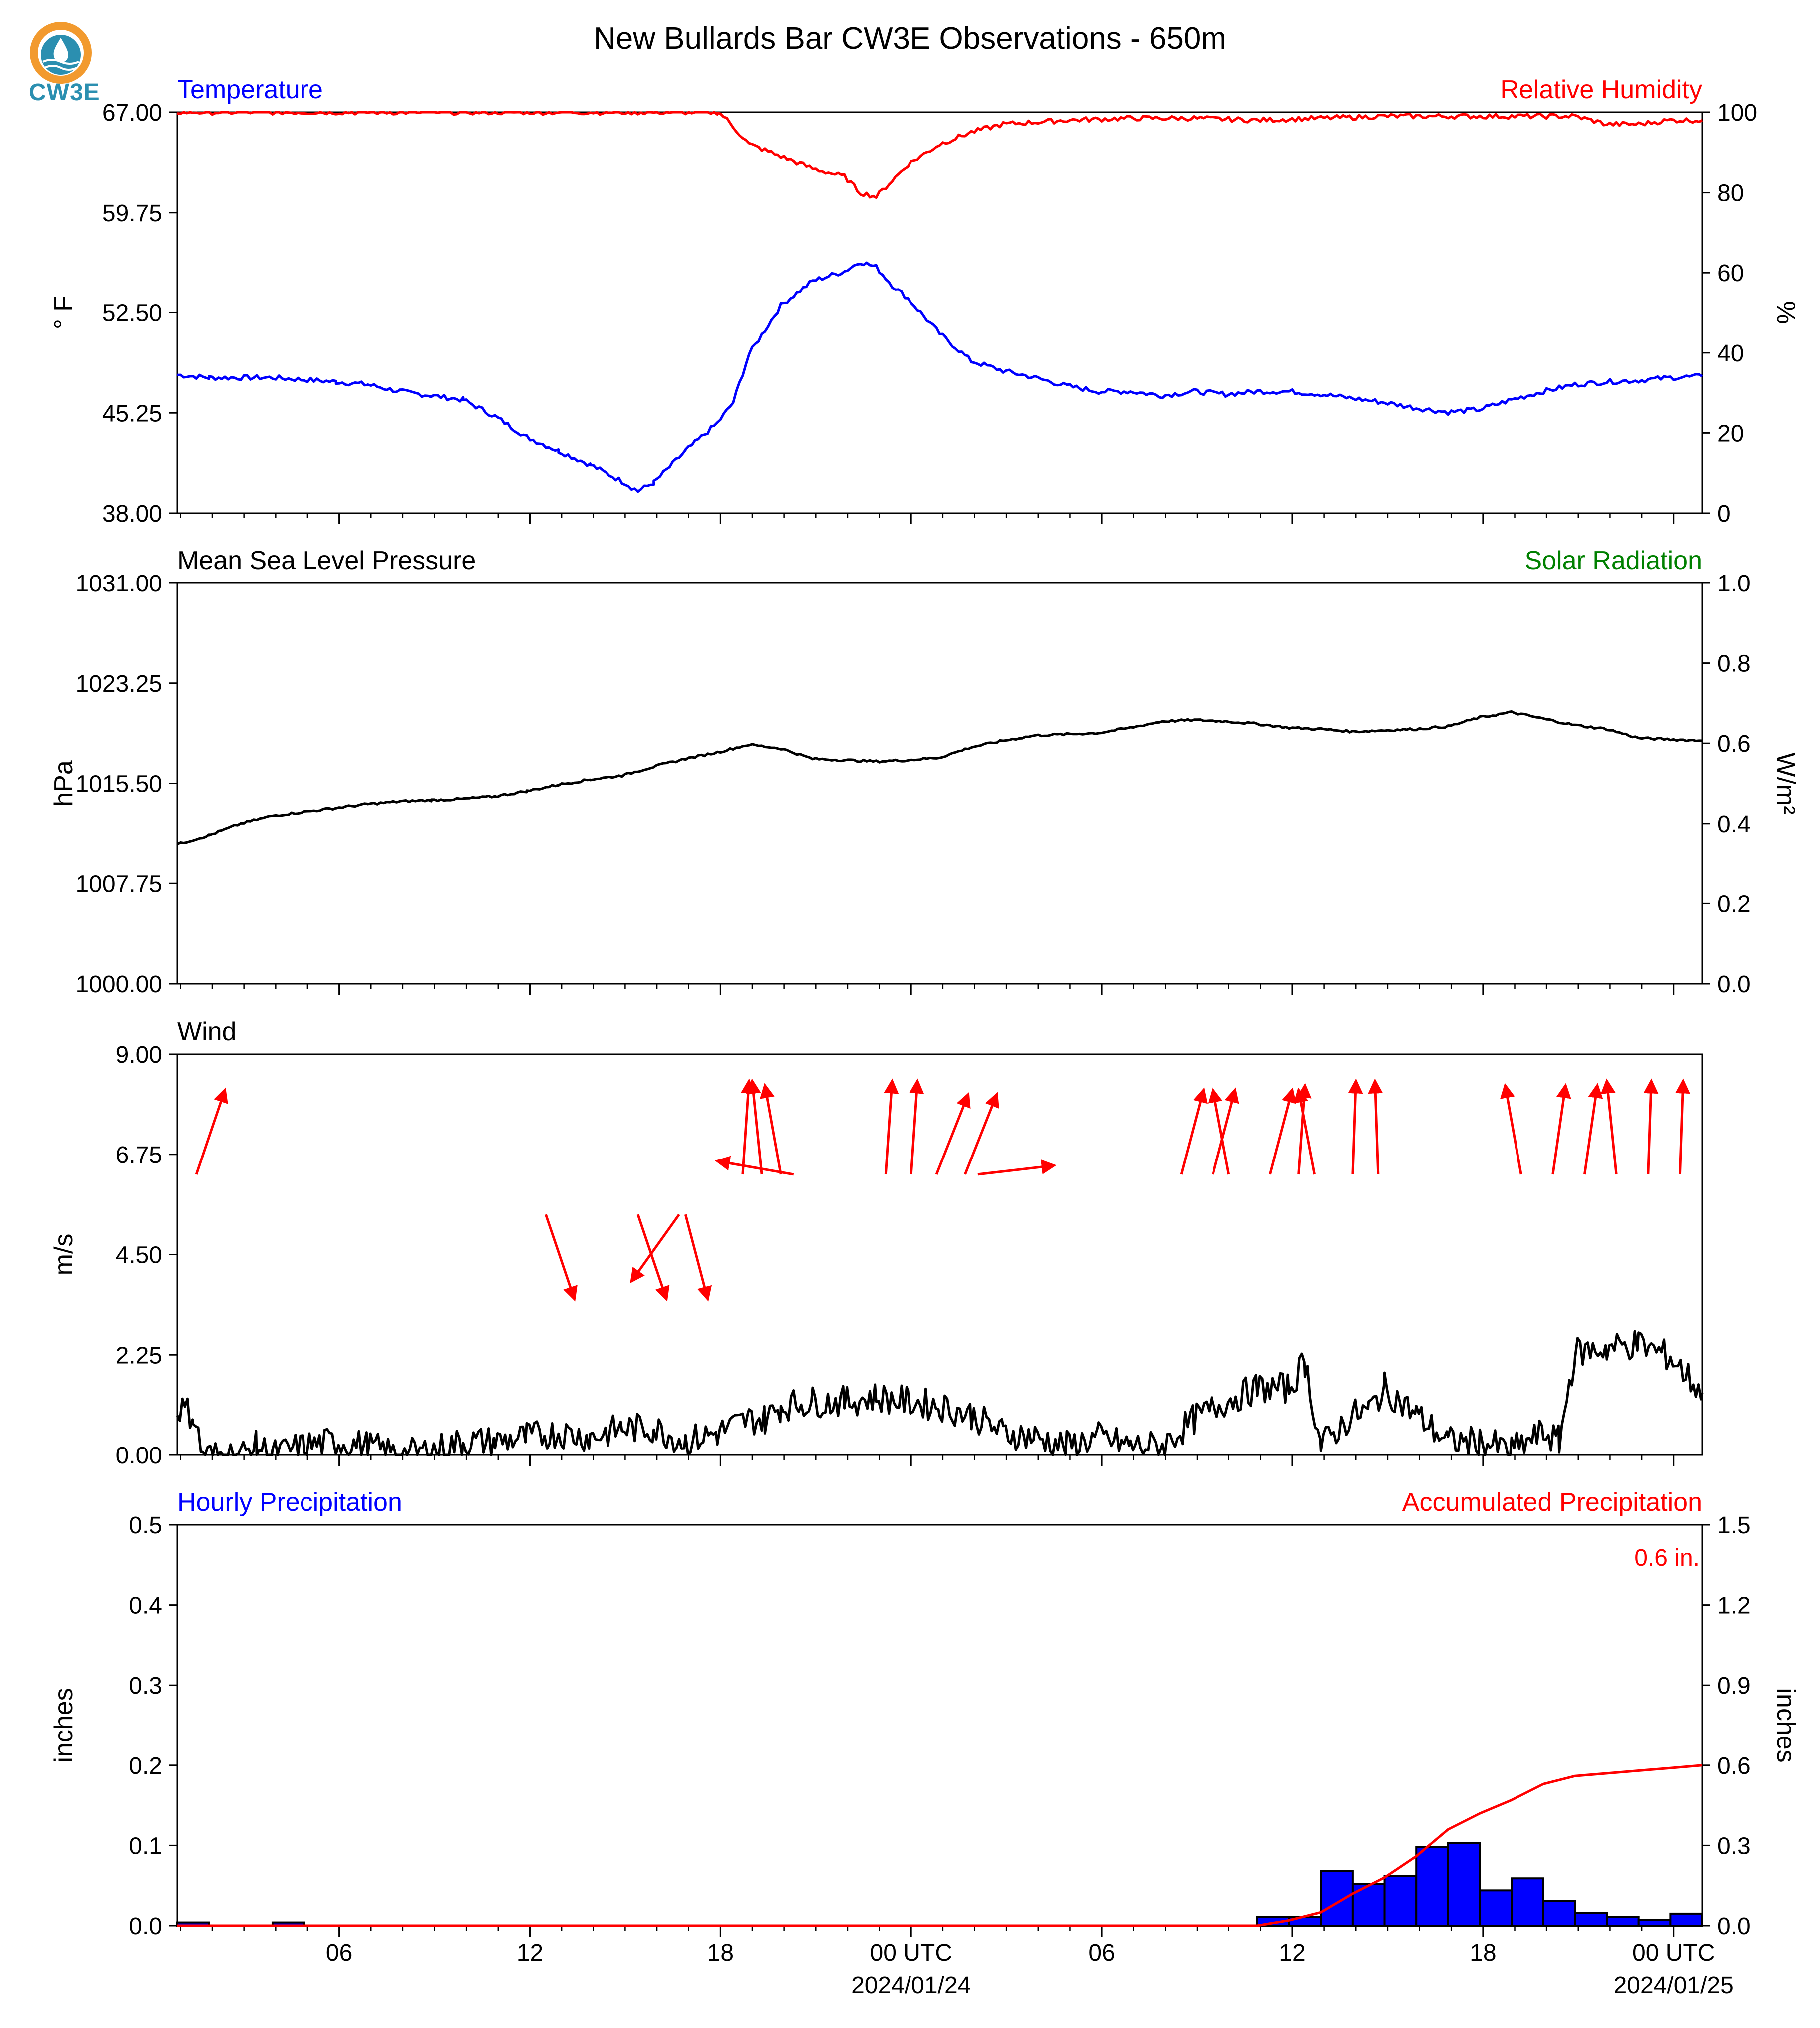  Describe the element at coordinates (1785, 312) in the screenshot. I see `y-axis-label-right: %` at that location.